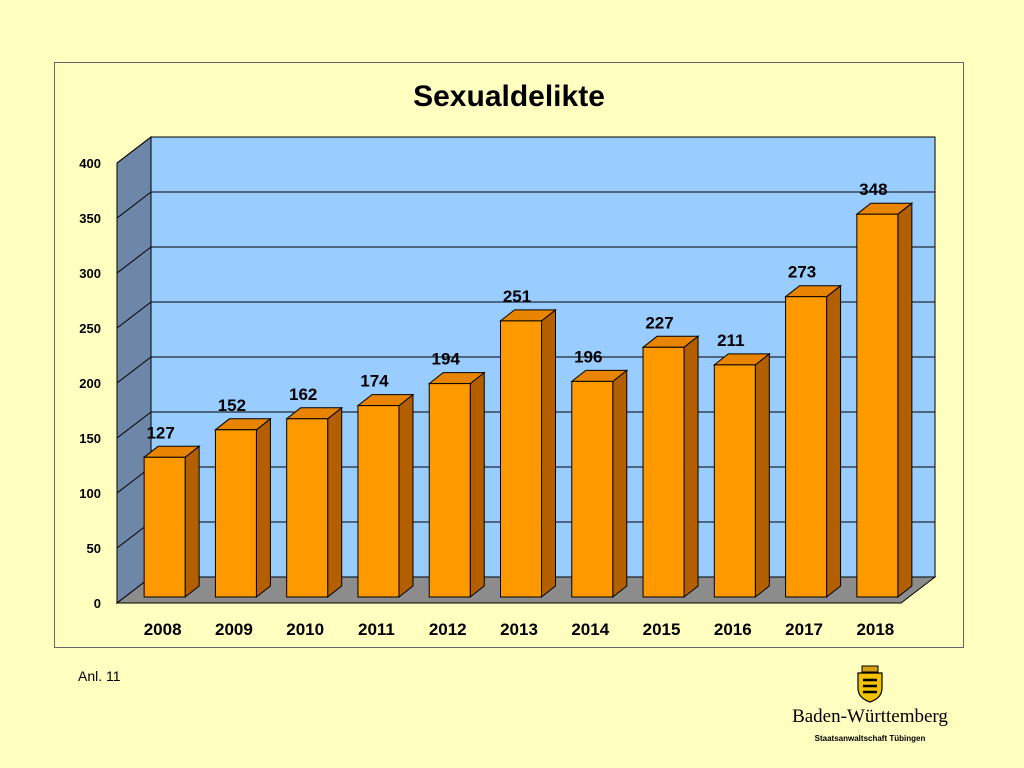 The width and height of the screenshot is (1024, 768). Describe the element at coordinates (163, 629) in the screenshot. I see `x-tick-label: 2008` at that location.